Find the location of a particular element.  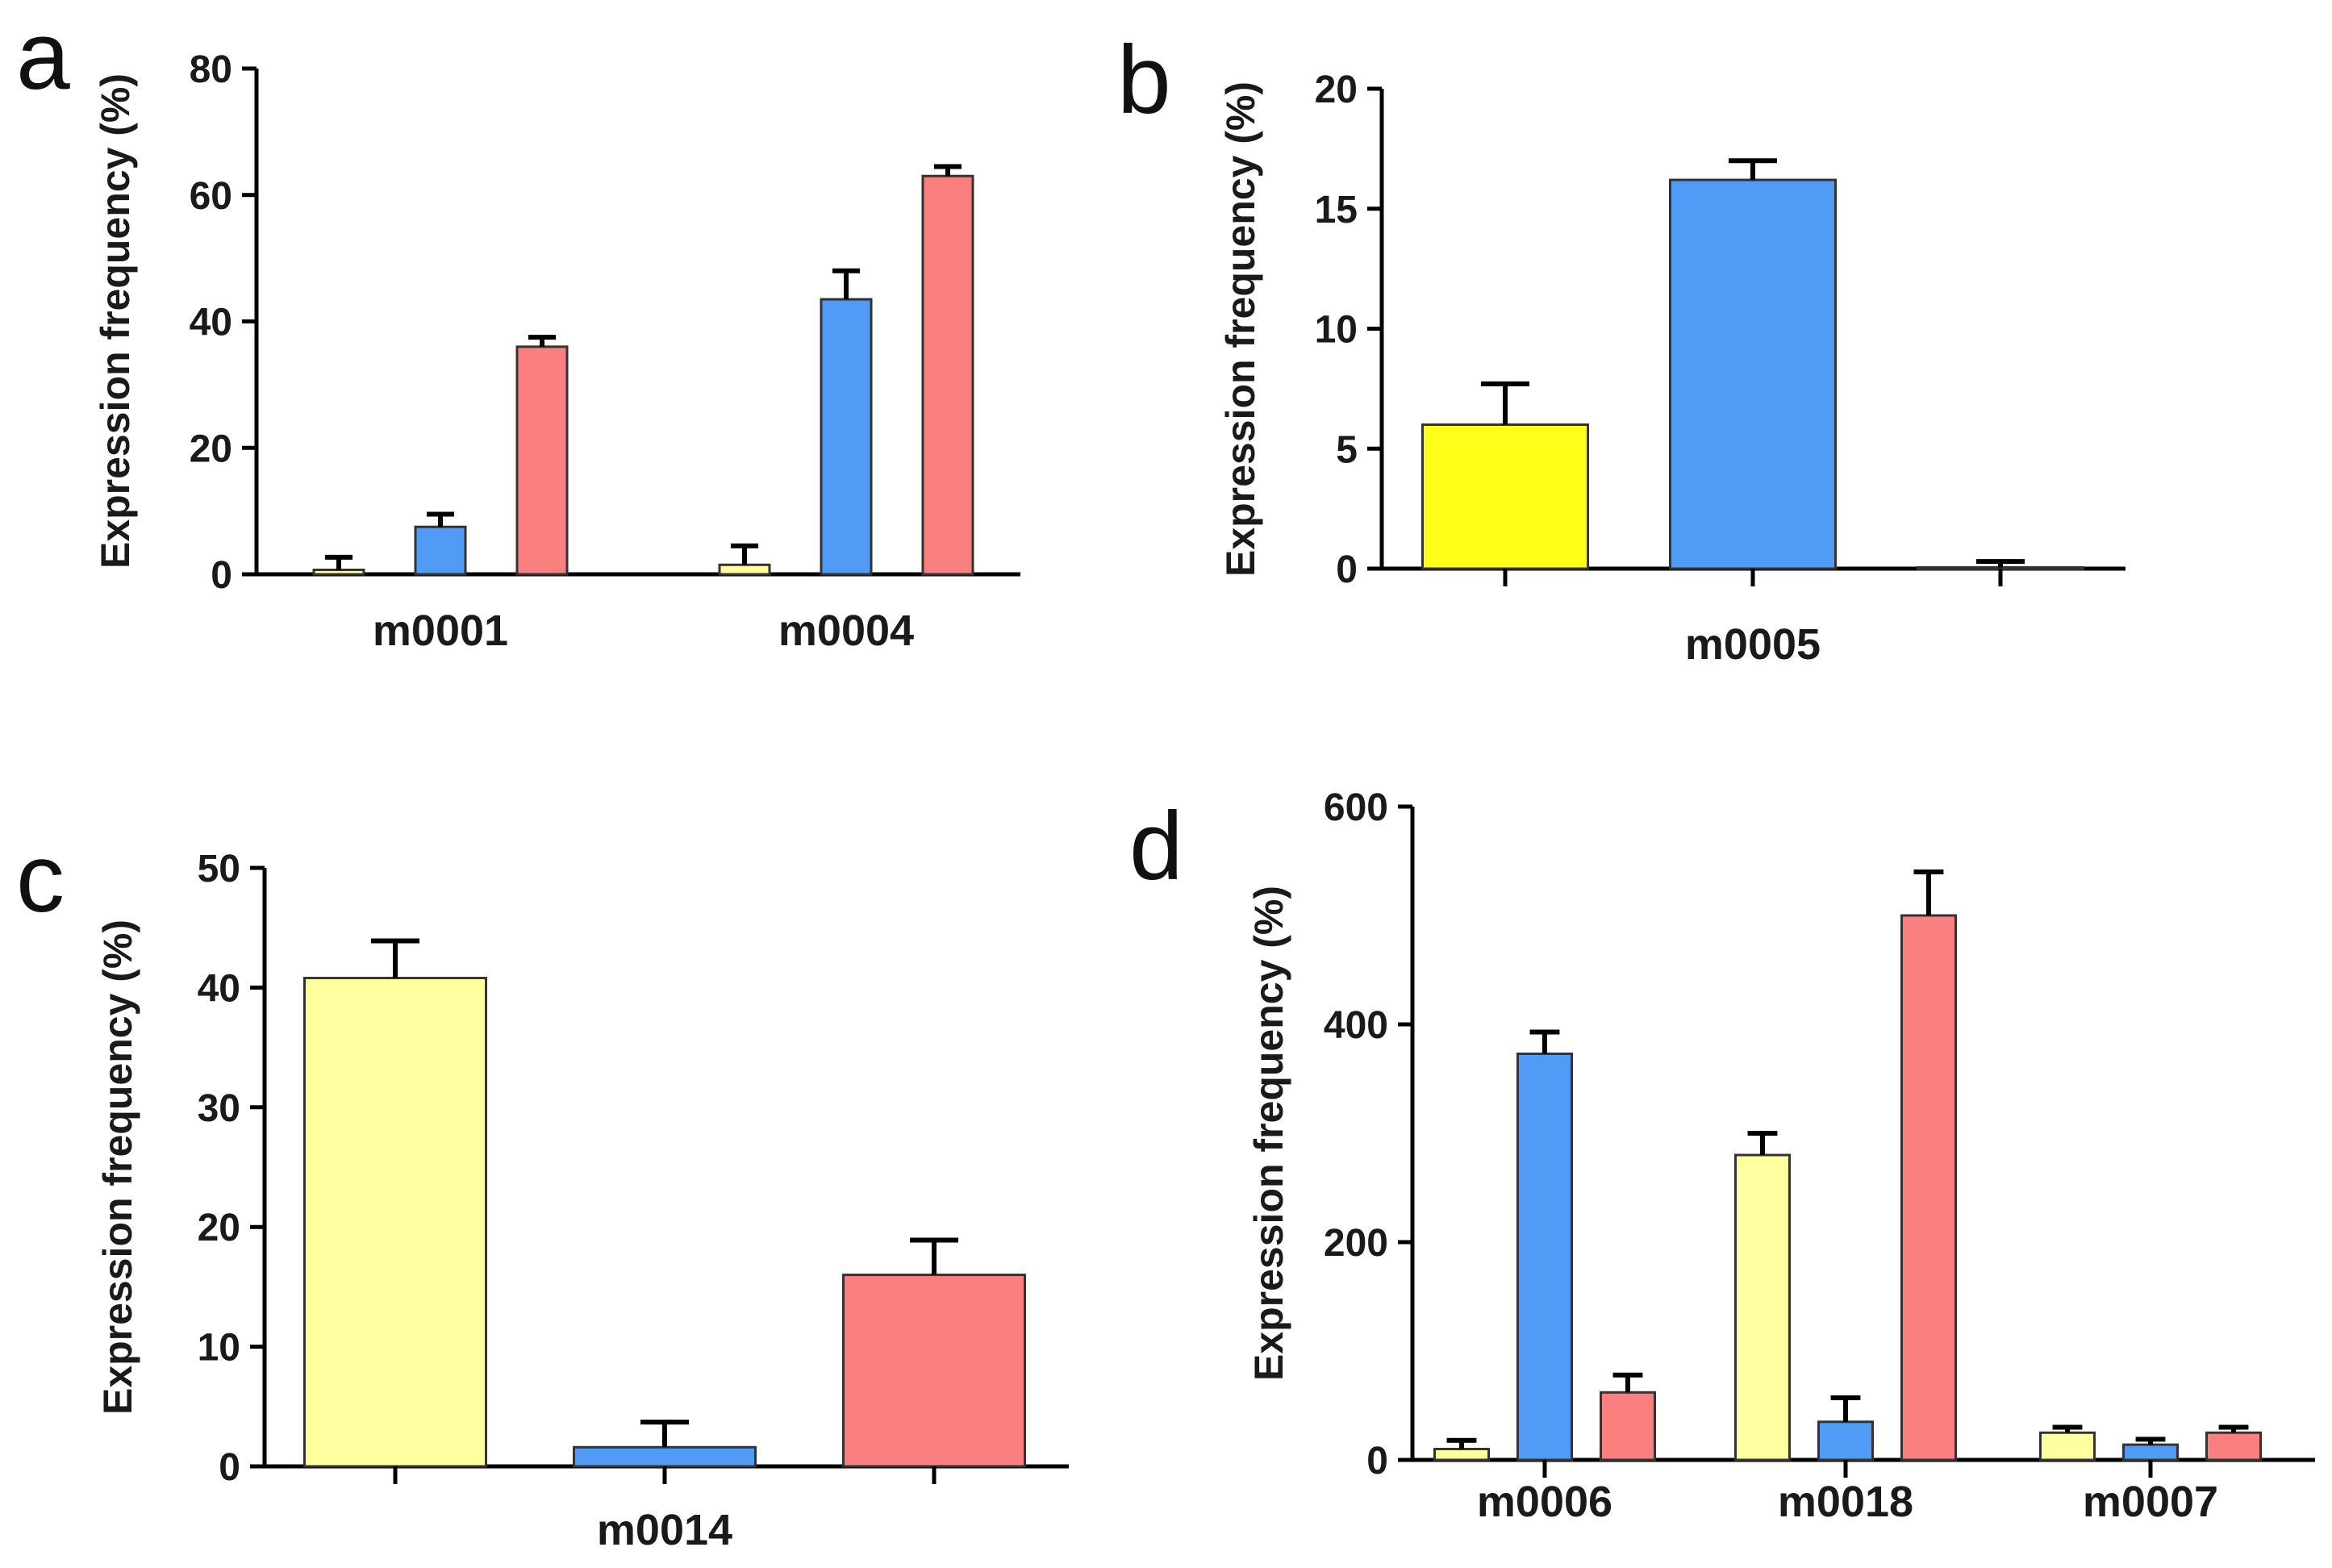

category-label: m0018 is located at coordinates (1845, 1502).